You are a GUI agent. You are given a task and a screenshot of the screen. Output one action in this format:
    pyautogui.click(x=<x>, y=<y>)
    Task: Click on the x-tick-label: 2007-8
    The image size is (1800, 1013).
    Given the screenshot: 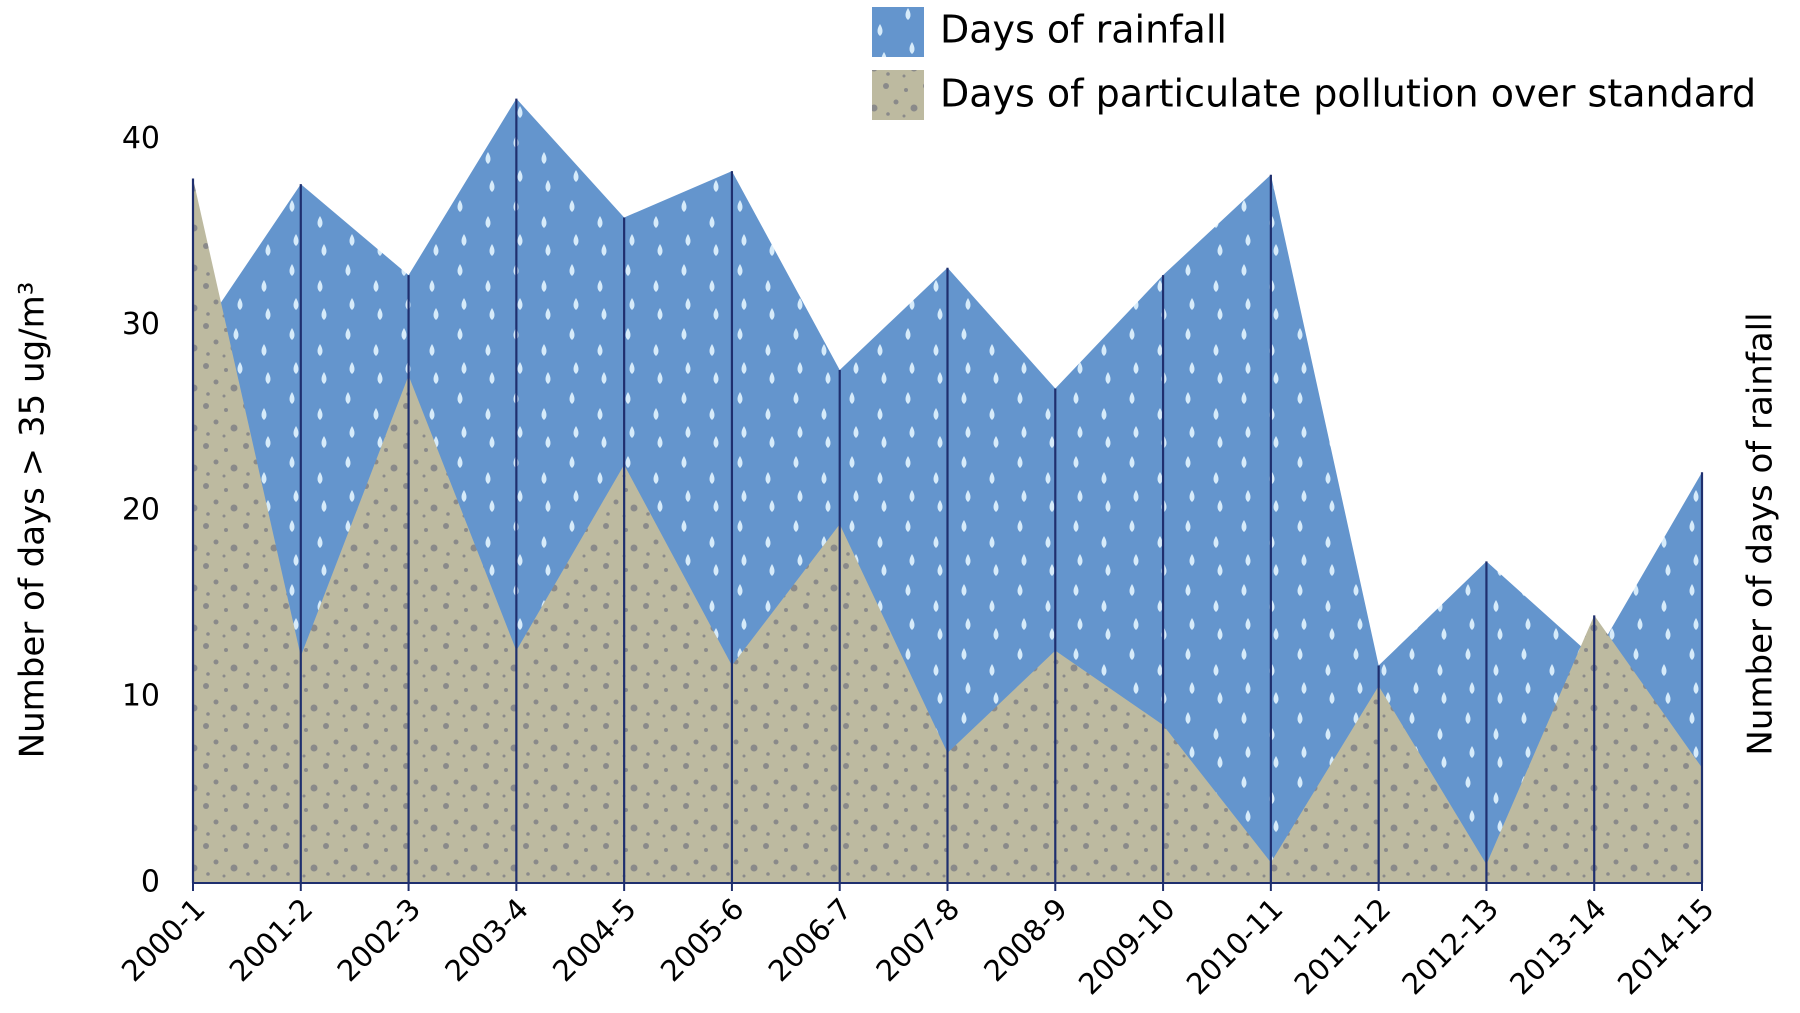 What is the action you would take?
    pyautogui.click(x=917, y=940)
    